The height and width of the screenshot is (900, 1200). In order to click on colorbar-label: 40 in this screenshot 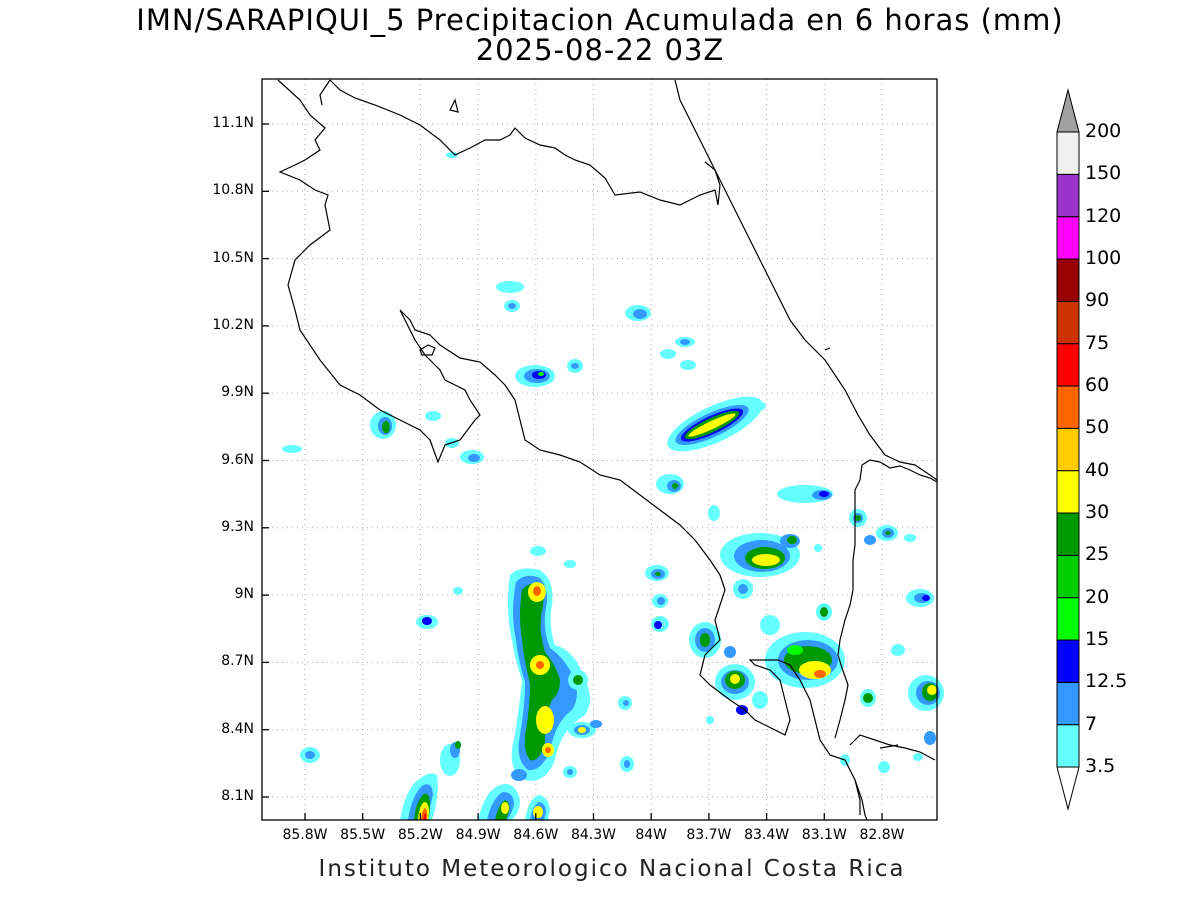, I will do `click(1097, 469)`.